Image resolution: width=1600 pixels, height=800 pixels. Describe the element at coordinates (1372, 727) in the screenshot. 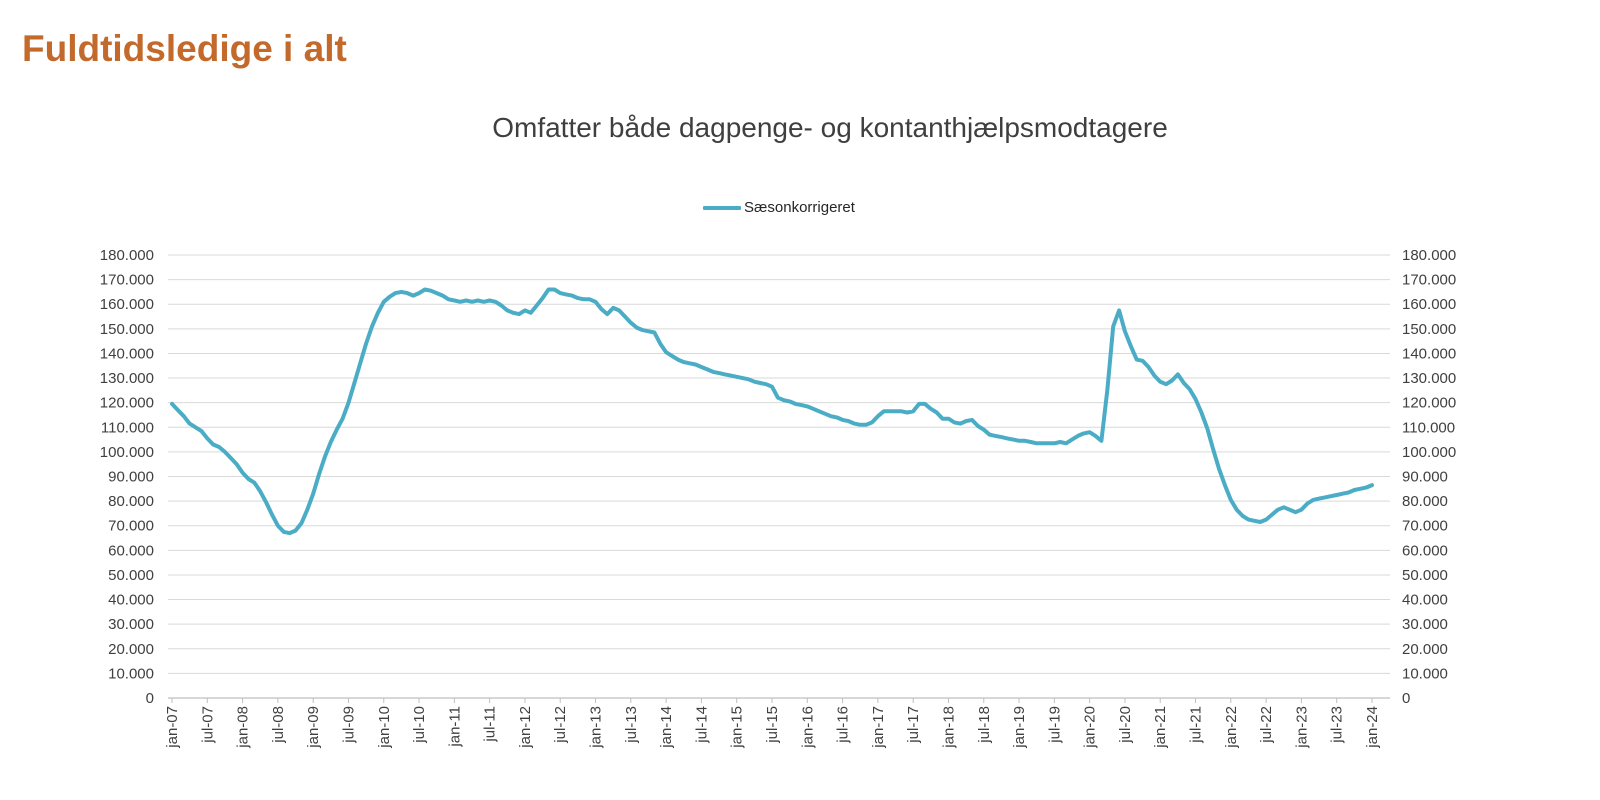

I see `x-axis-label: jan-24` at that location.